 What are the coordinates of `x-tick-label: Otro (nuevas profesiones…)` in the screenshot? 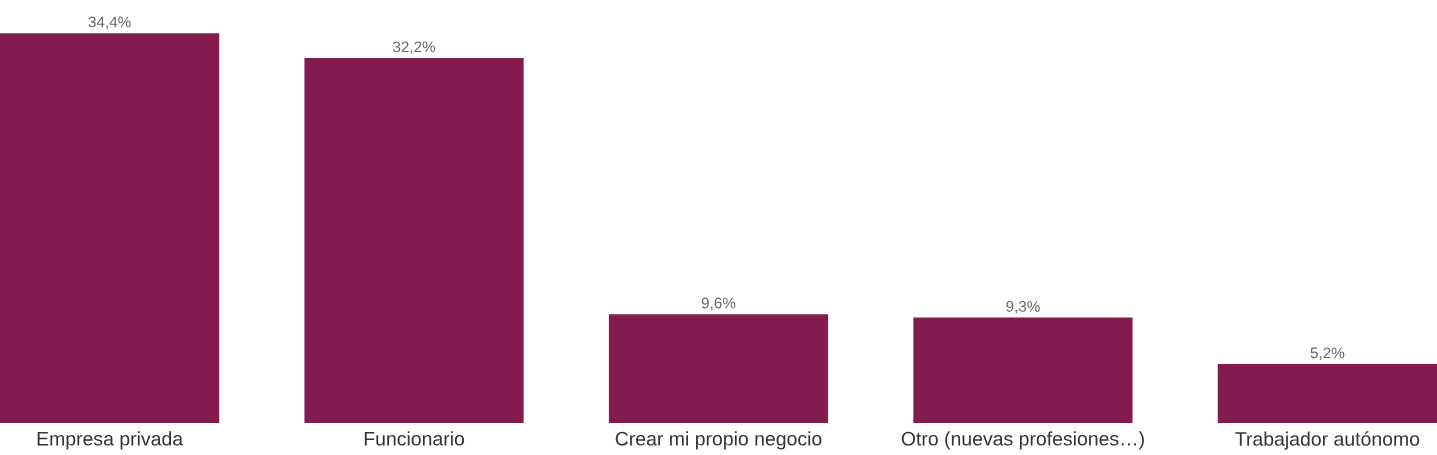 It's located at (1022, 440).